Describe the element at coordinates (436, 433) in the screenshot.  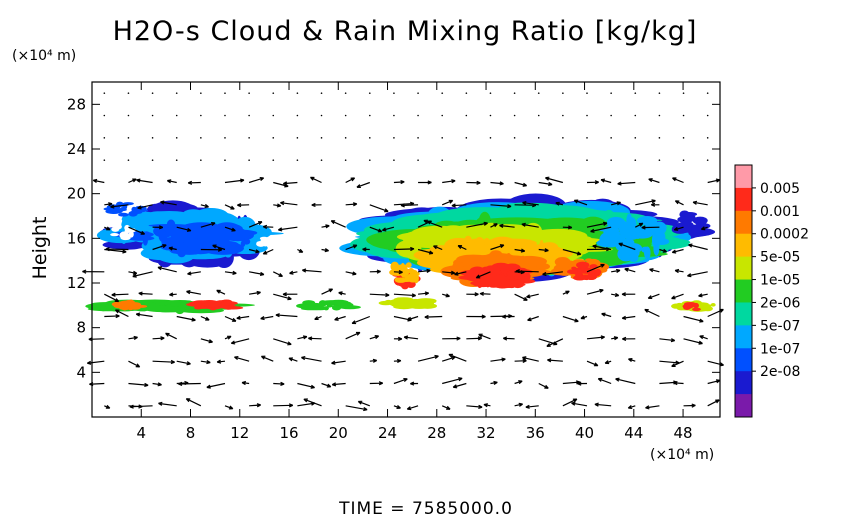
I see `x-tick-label: 28` at that location.